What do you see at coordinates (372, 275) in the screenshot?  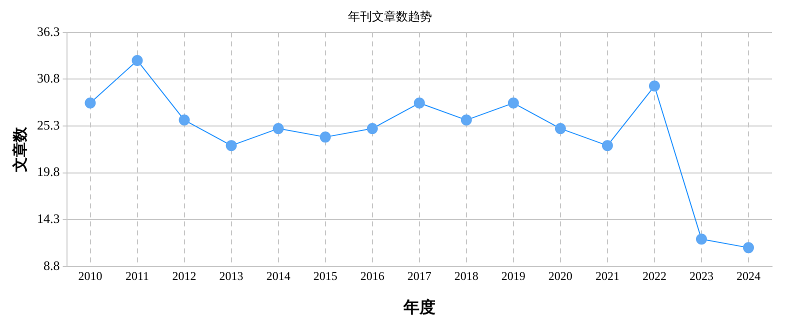 I see `x-tick-label: 2016` at bounding box center [372, 275].